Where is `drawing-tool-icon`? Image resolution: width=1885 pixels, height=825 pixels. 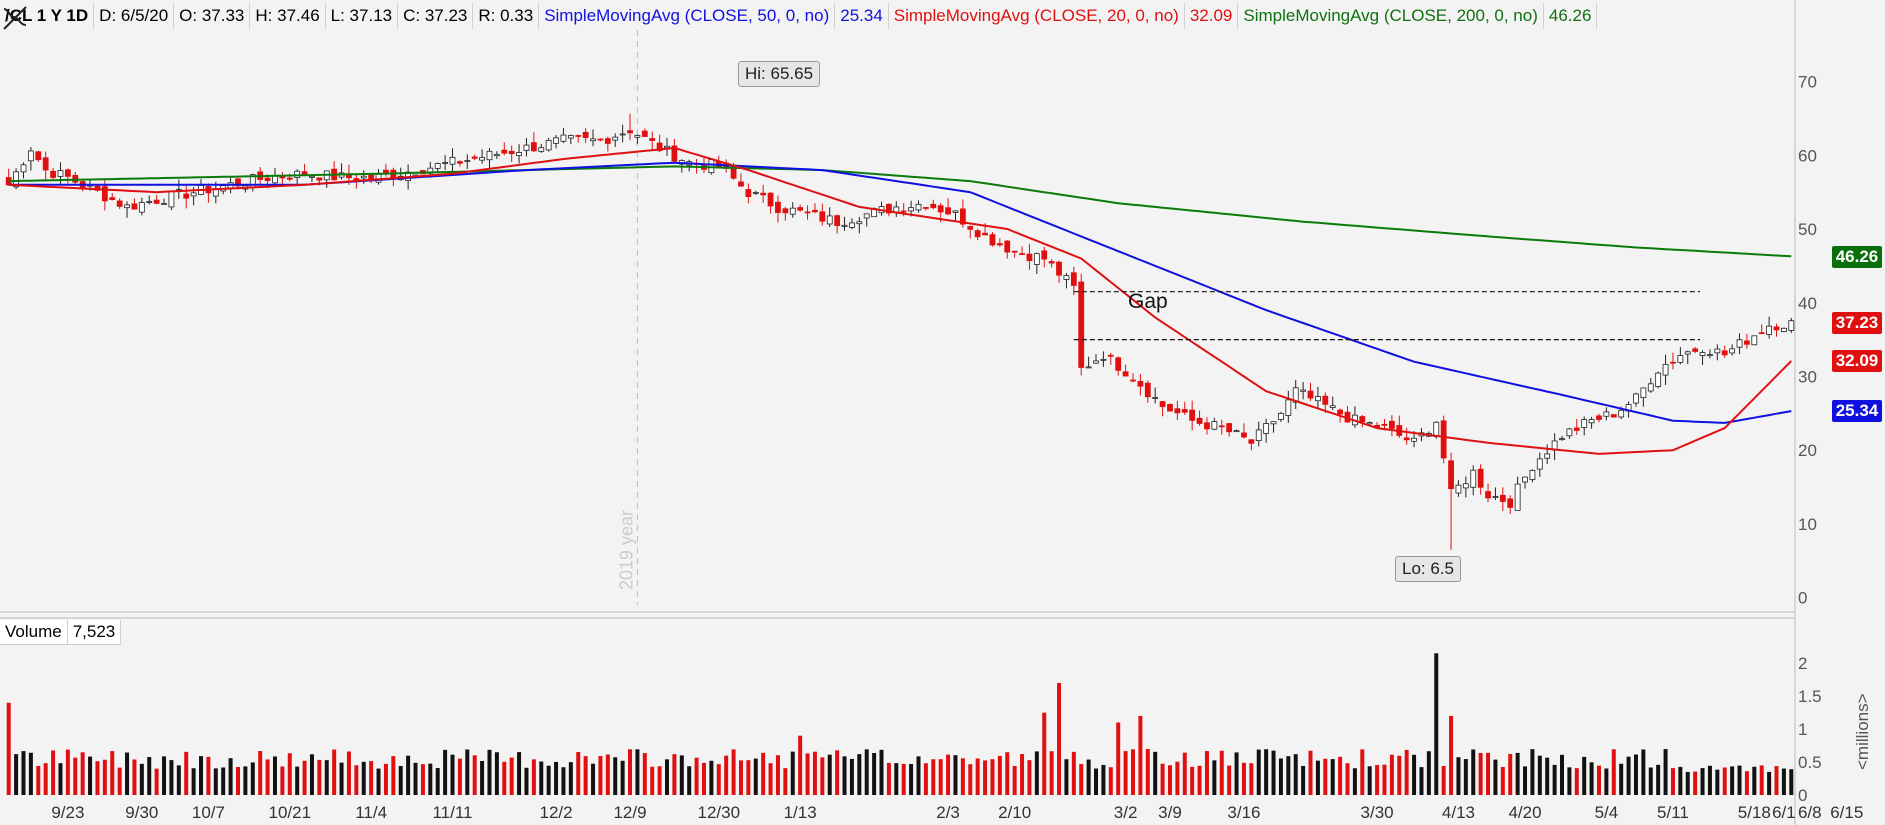
drawing-tool-icon is located at coordinates (15, 18).